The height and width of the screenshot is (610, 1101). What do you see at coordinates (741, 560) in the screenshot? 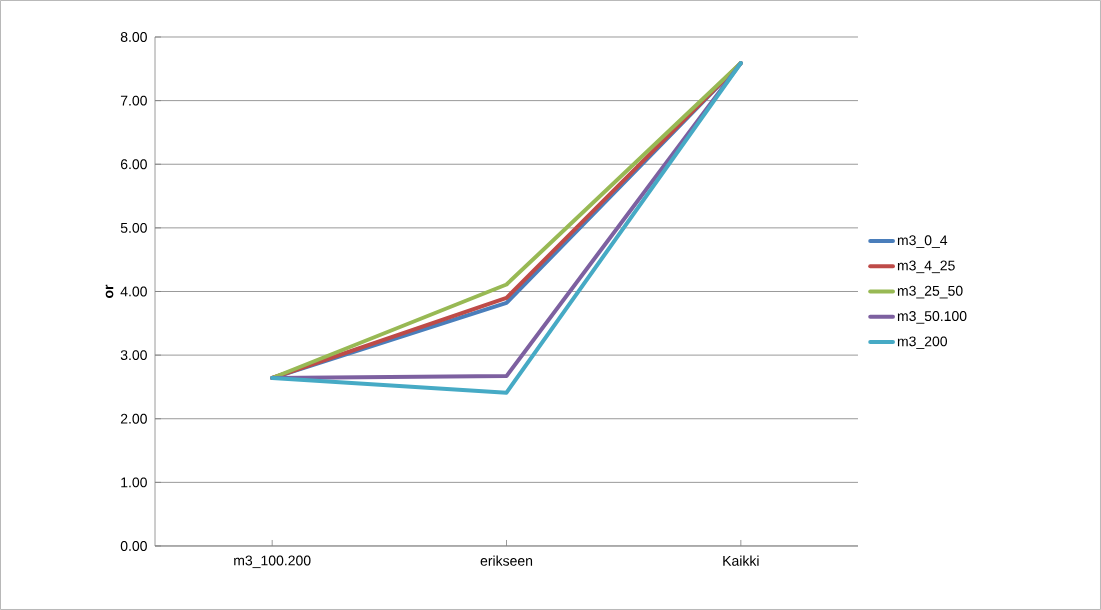
I see `x-tick-label: Kaikki` at bounding box center [741, 560].